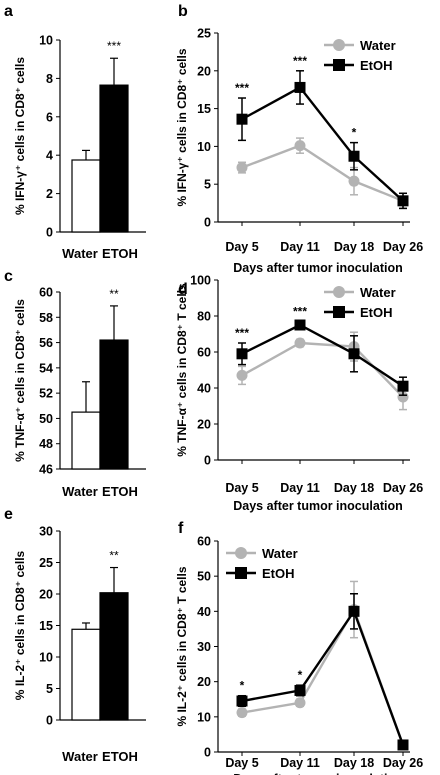 The image size is (440, 775). Describe the element at coordinates (182, 370) in the screenshot. I see `y-axis-label: % TNF-α⁺ cells in CD8⁺ T cells` at that location.